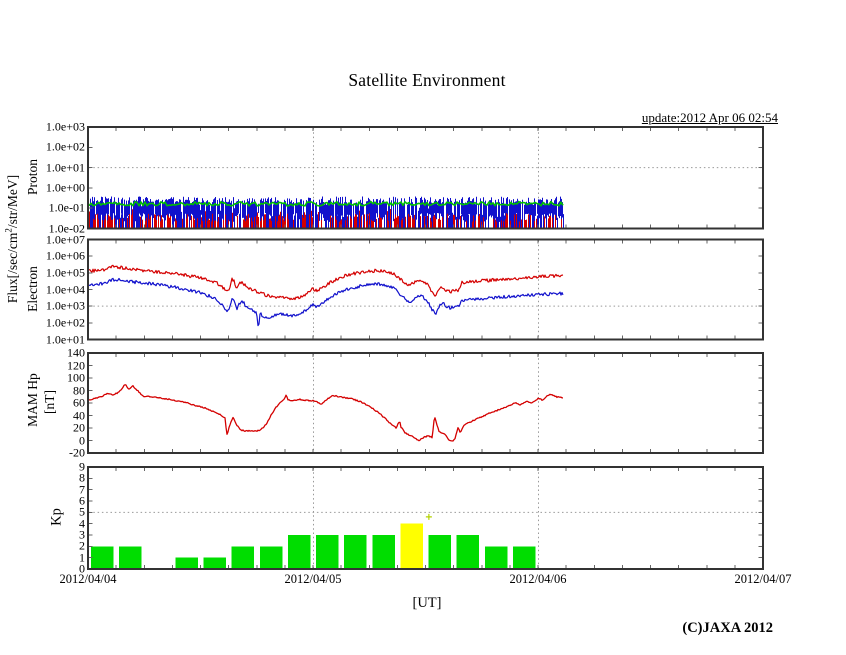  Describe the element at coordinates (66, 207) in the screenshot. I see `proton-y-tick-label: 1.0e-01` at that location.